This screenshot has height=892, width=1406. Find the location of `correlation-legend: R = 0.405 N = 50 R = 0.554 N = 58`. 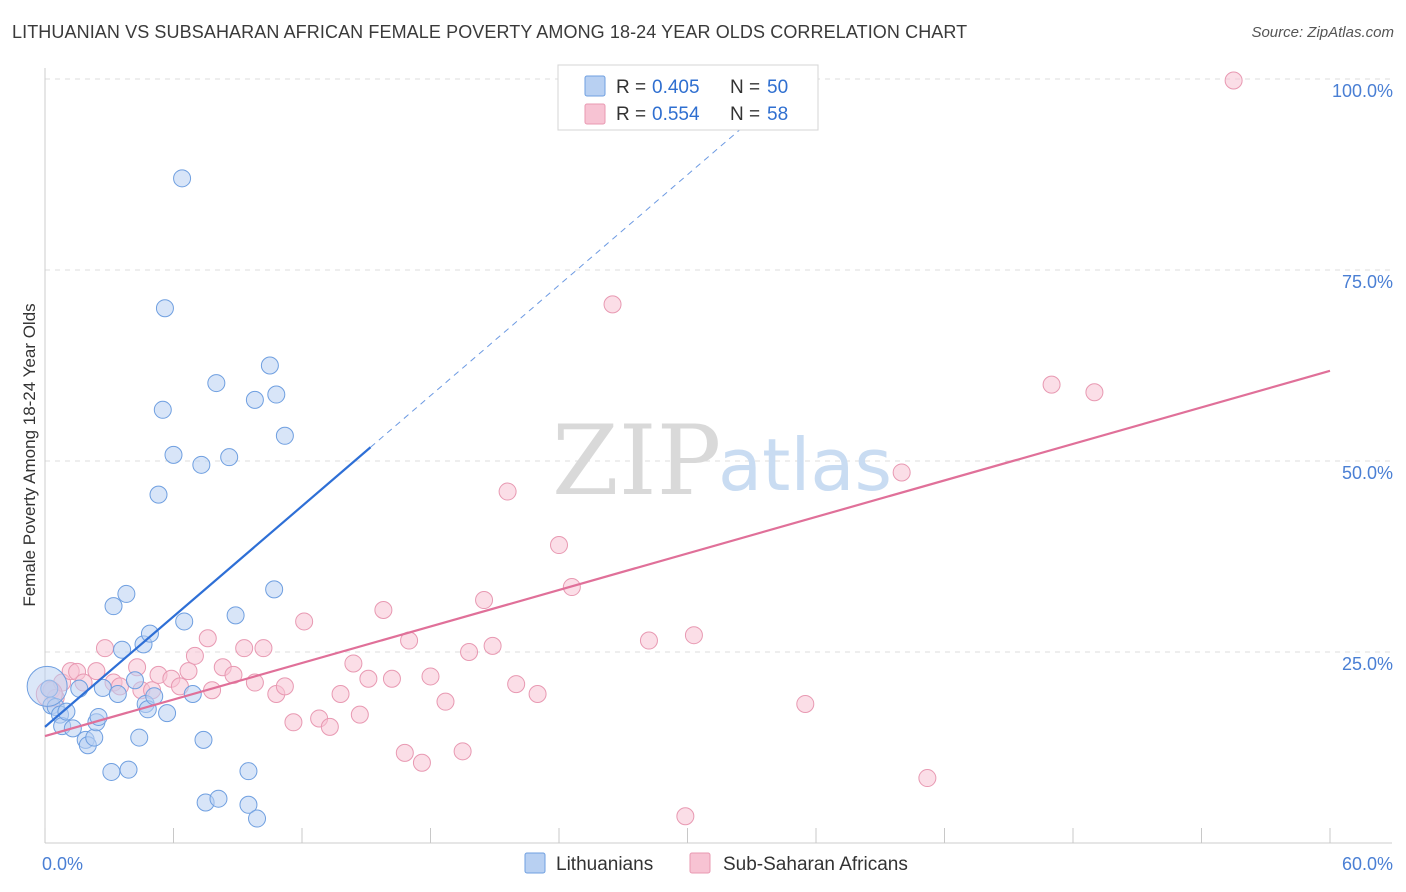

correlation-legend: R = 0.405 N = 50 R = 0.554 N = 58 is located at coordinates (688, 97).